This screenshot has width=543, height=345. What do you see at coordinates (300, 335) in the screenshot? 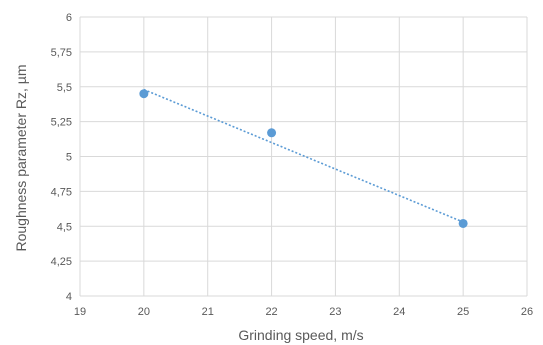
I see `x-axis-title: Grinding speed, m/s` at bounding box center [300, 335].